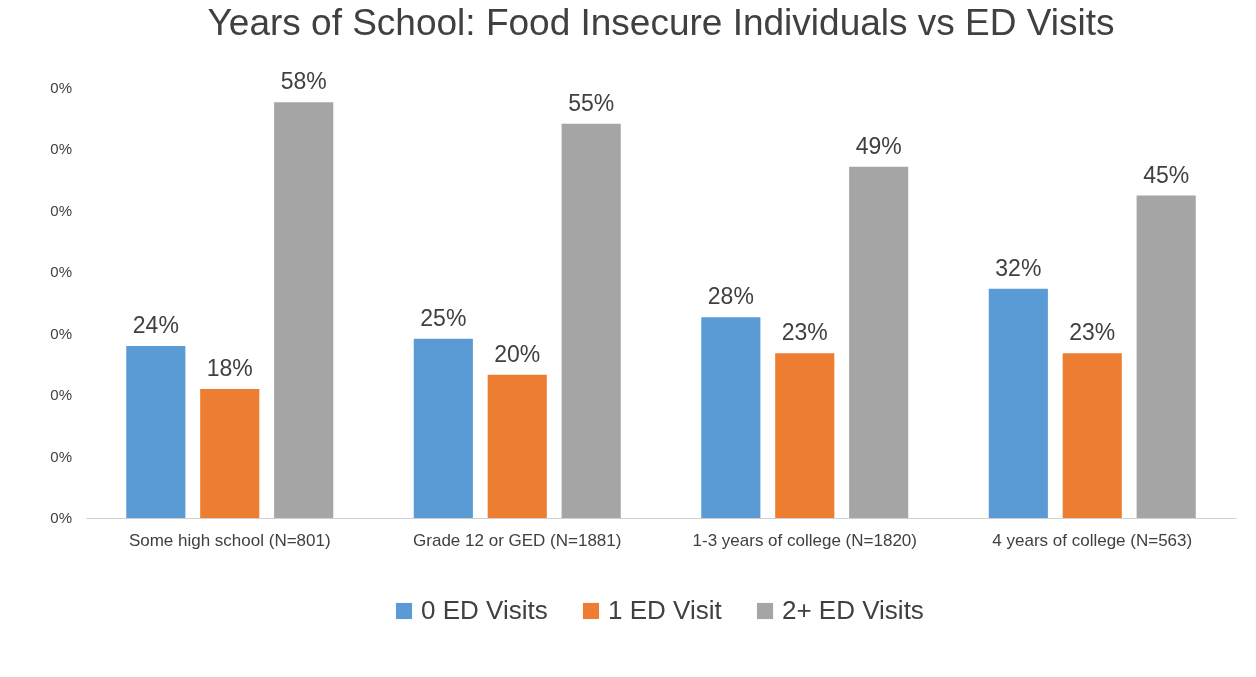 Image resolution: width=1256 pixels, height=677 pixels. I want to click on data-label: 25%, so click(443, 317).